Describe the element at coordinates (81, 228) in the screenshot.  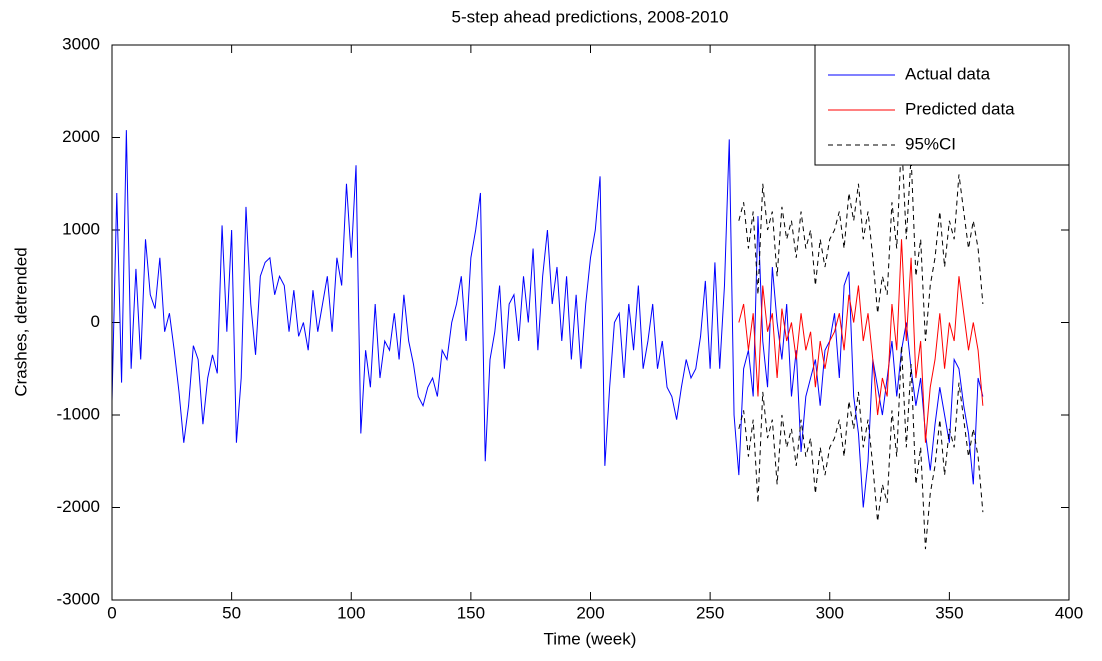
I see `y-tick-label: 1000` at that location.